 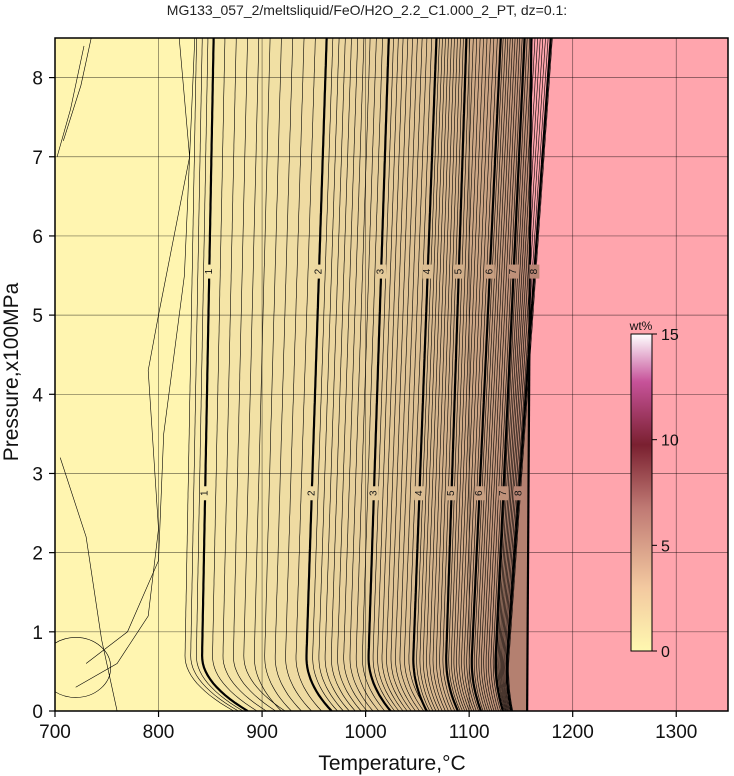 What do you see at coordinates (665, 652) in the screenshot?
I see `colorbar-tick-label: 0` at bounding box center [665, 652].